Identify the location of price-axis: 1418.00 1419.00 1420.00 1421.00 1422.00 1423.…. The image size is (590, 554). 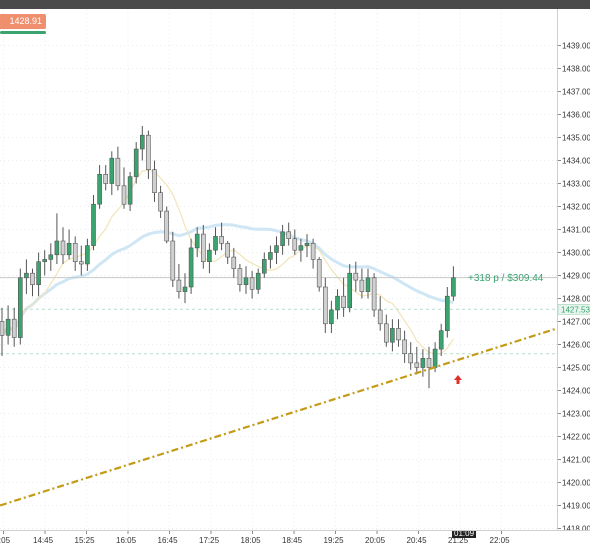
(573, 271).